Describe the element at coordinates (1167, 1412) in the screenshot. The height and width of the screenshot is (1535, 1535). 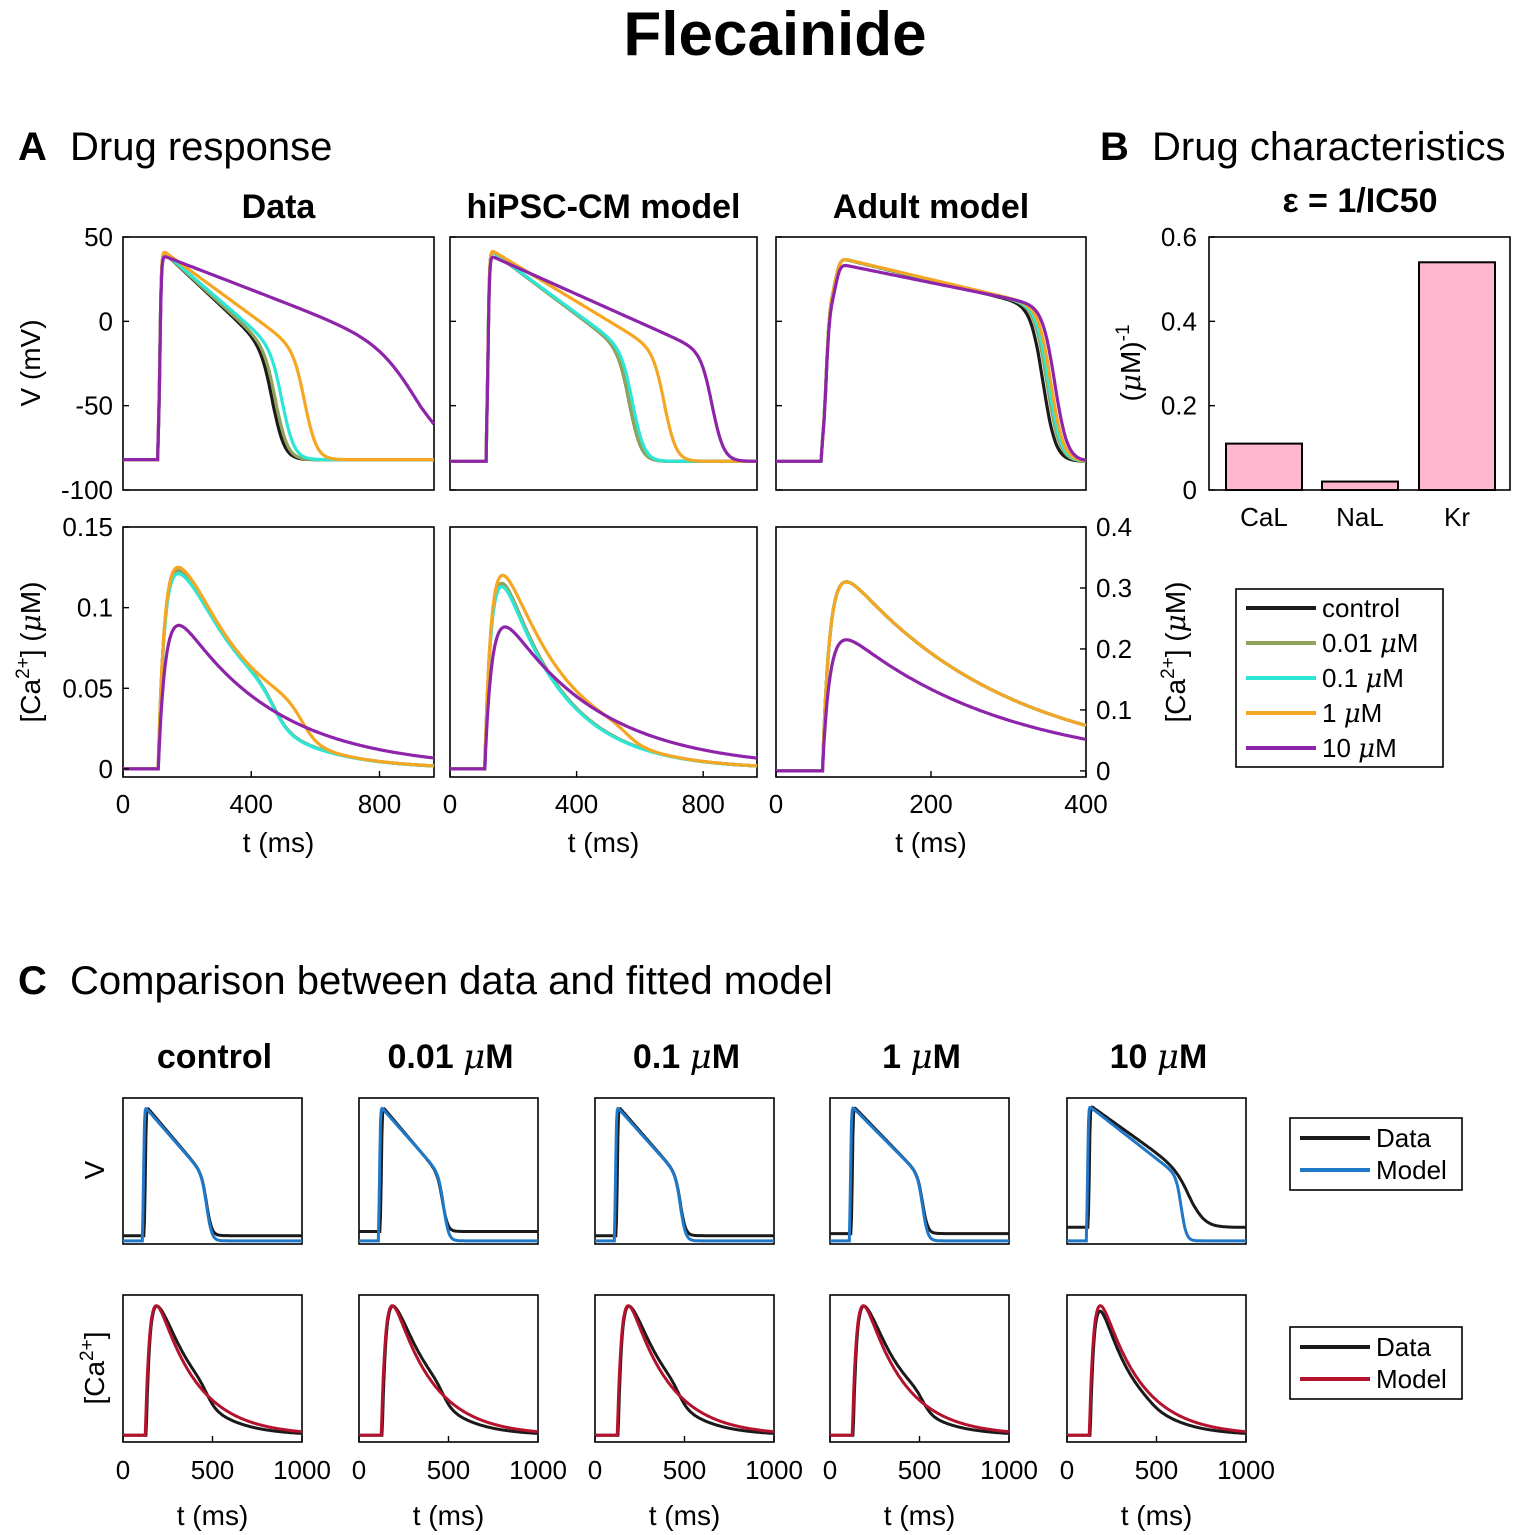
I see `comparison-ca-axes-4: 0 500 1000 t (ms)` at that location.